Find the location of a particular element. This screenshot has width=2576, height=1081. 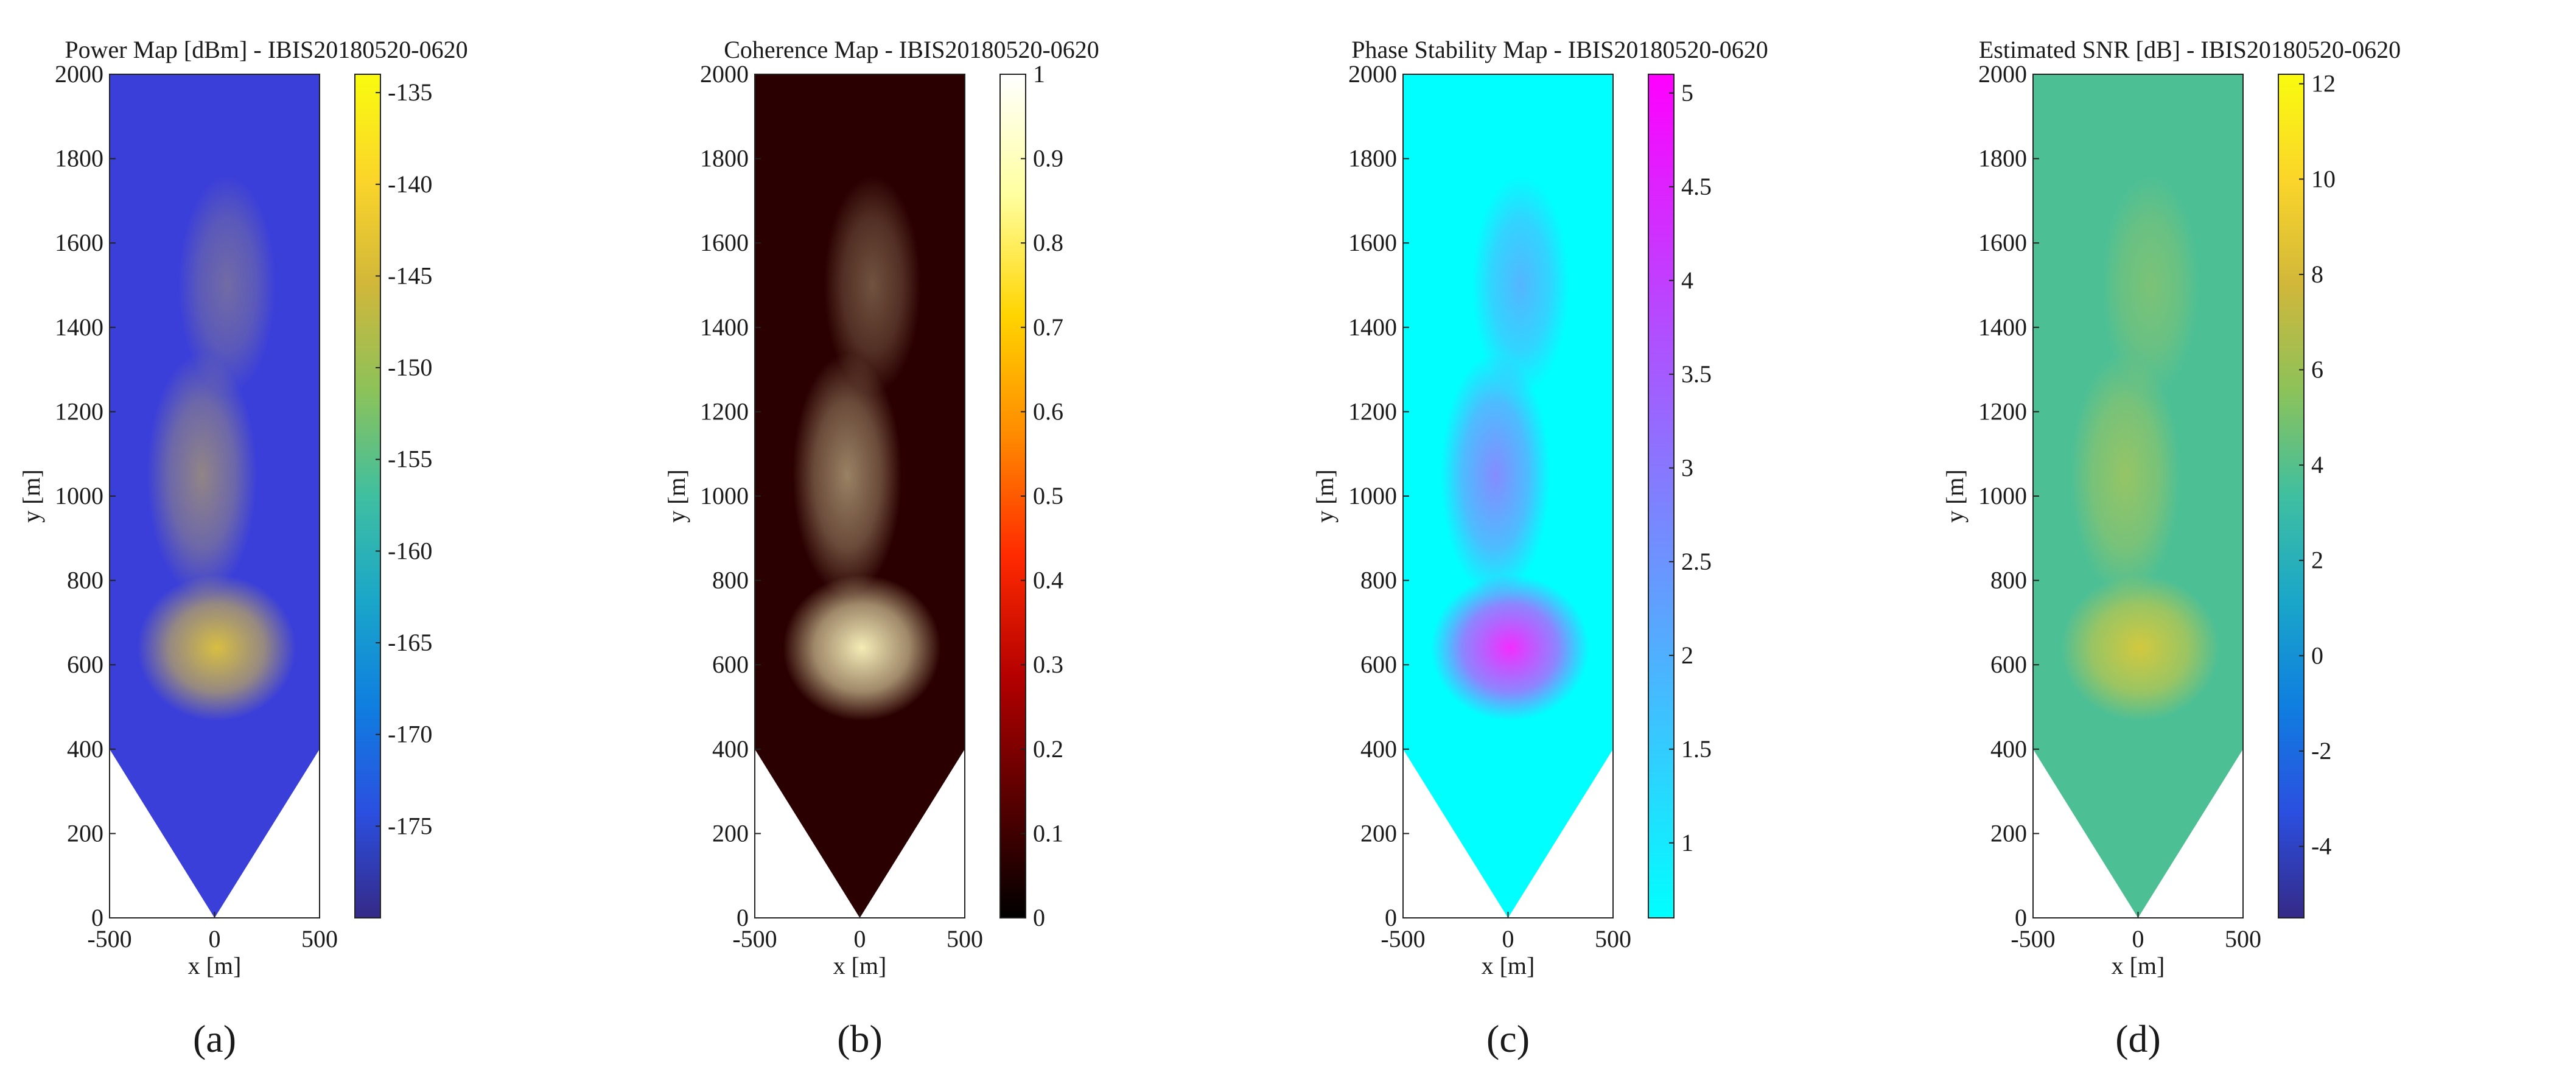

colorbar-tick-label: 0.9 is located at coordinates (1048, 158).